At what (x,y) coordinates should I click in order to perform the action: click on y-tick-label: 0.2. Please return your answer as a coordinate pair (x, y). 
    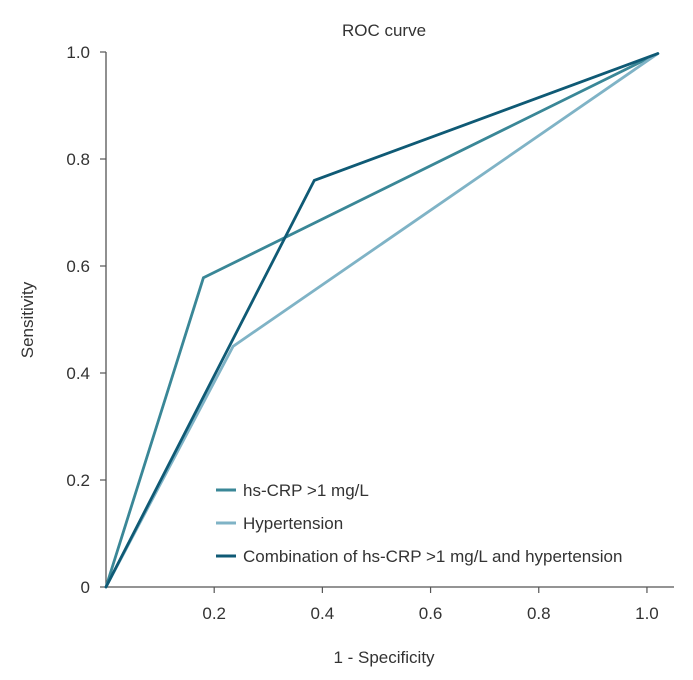
    Looking at the image, I should click on (78, 480).